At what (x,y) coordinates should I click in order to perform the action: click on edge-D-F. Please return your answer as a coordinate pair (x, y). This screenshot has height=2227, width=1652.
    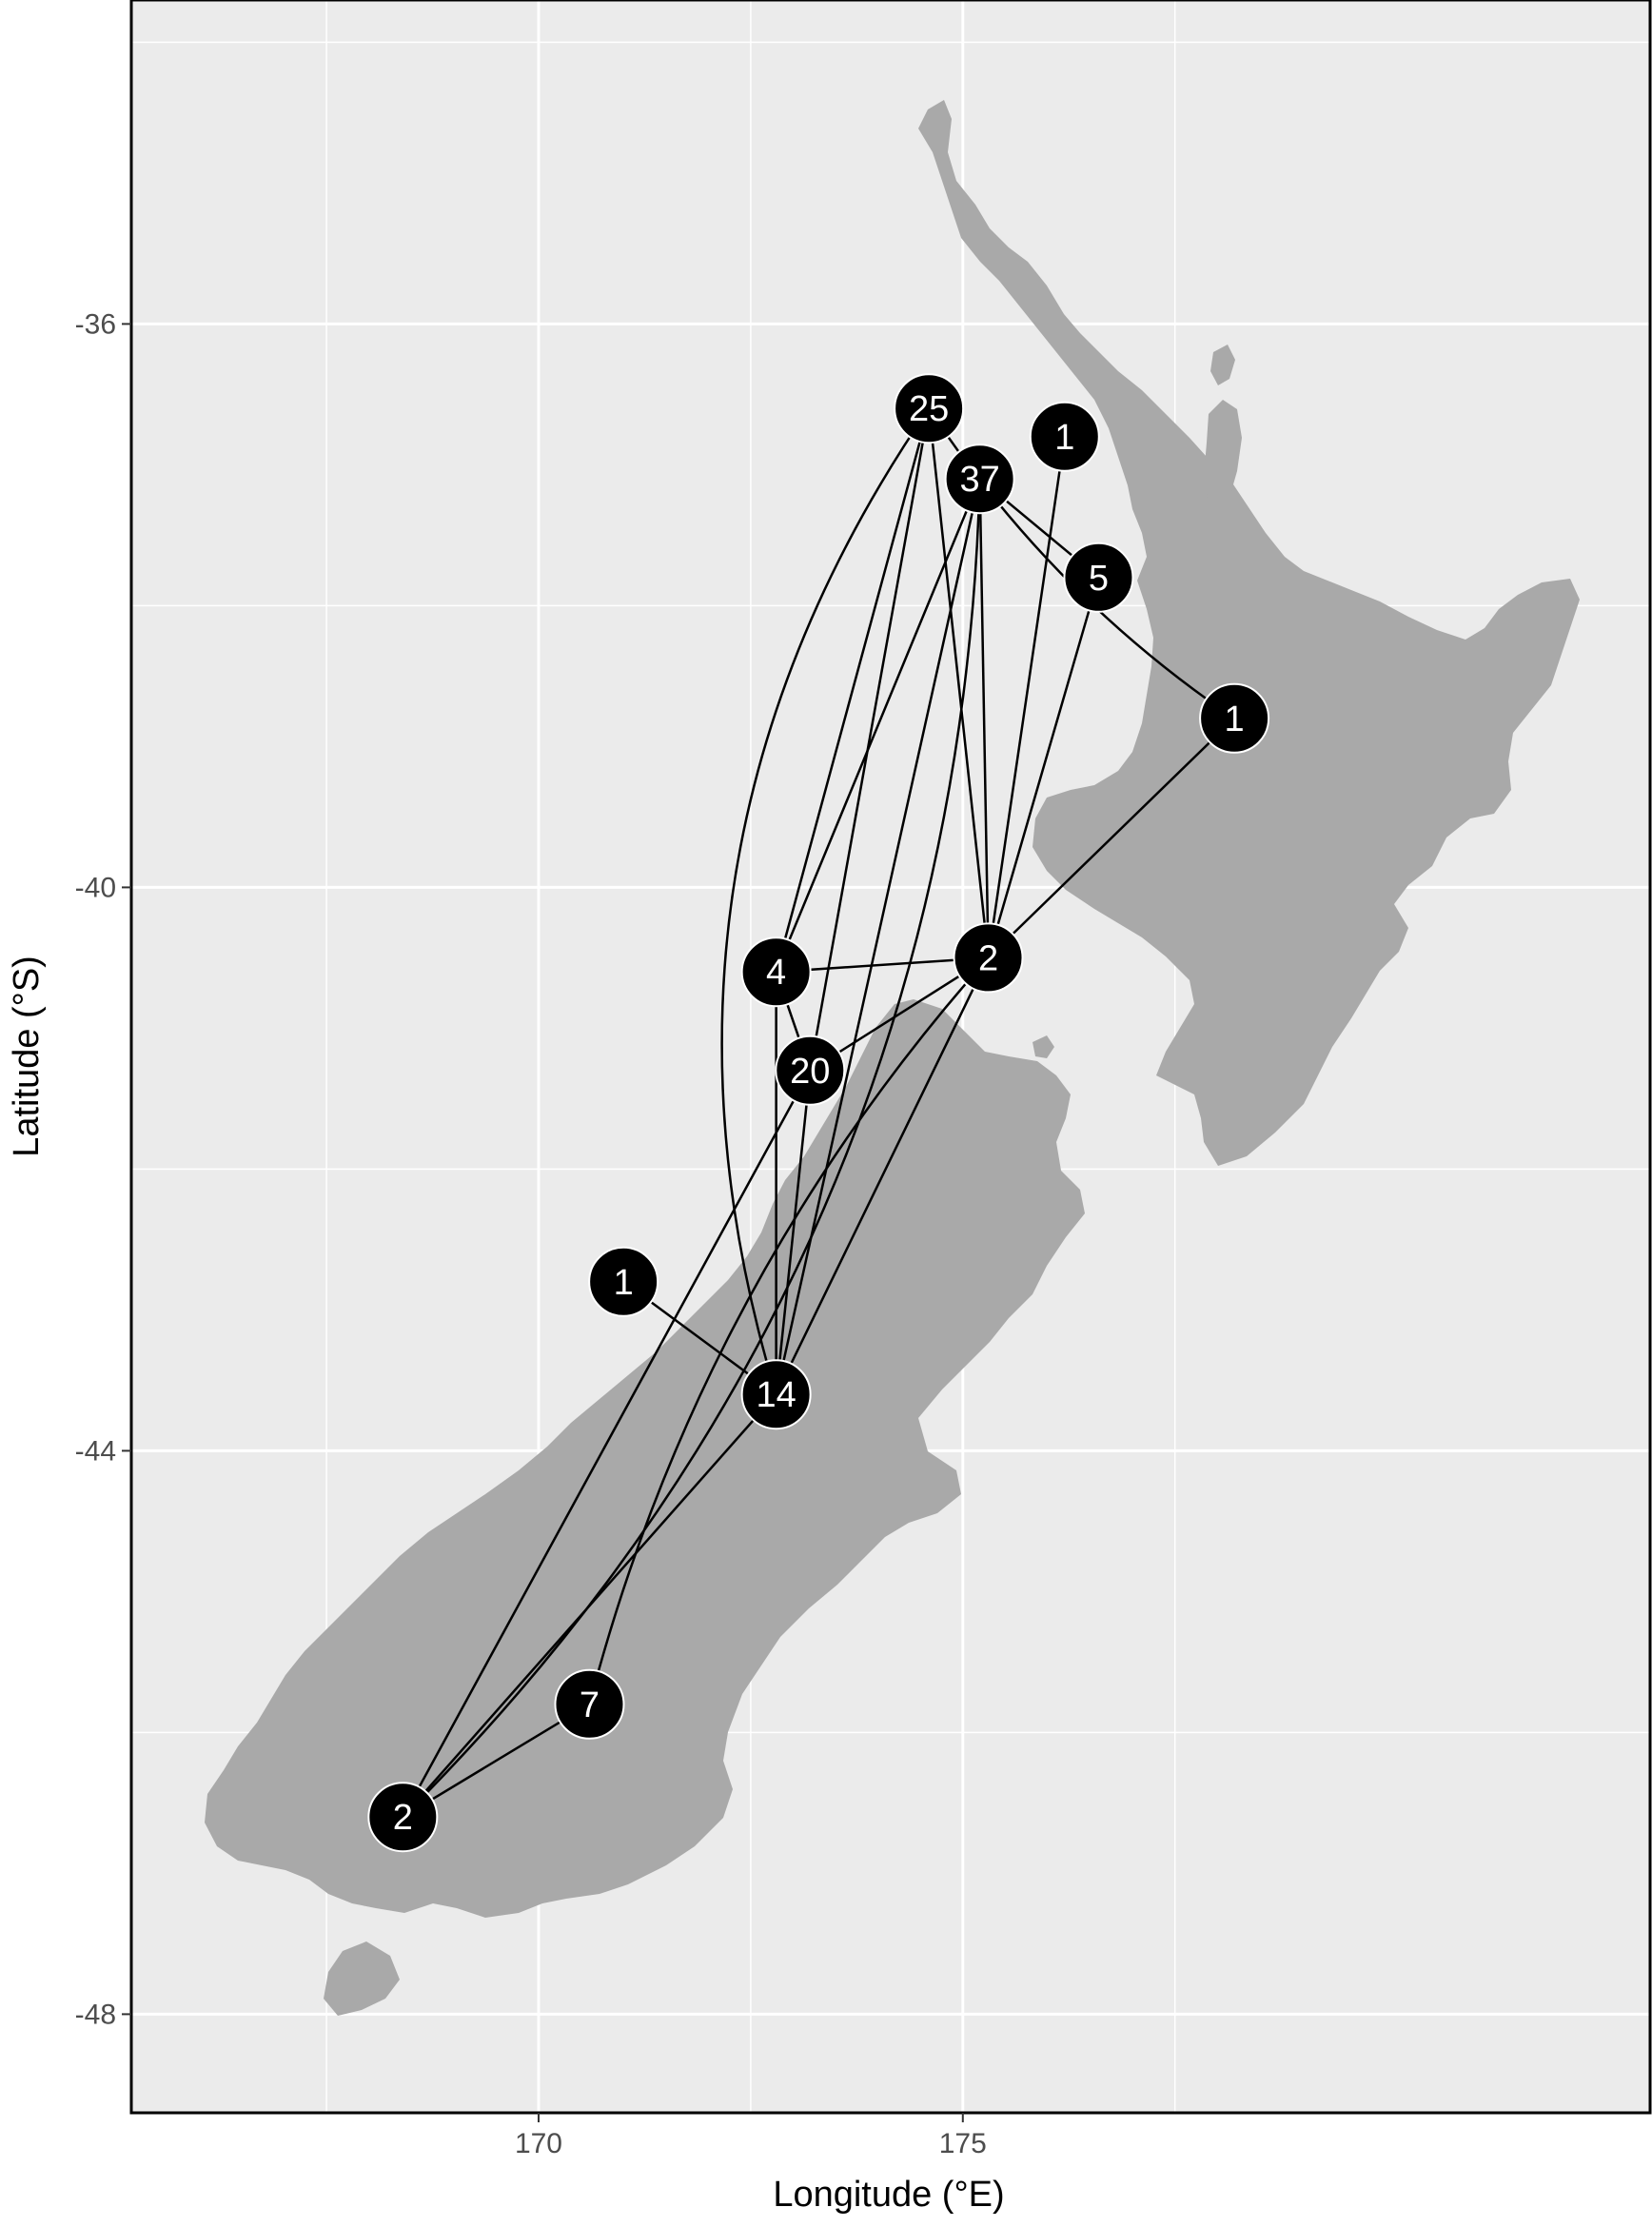
    Looking at the image, I should click on (1043, 767).